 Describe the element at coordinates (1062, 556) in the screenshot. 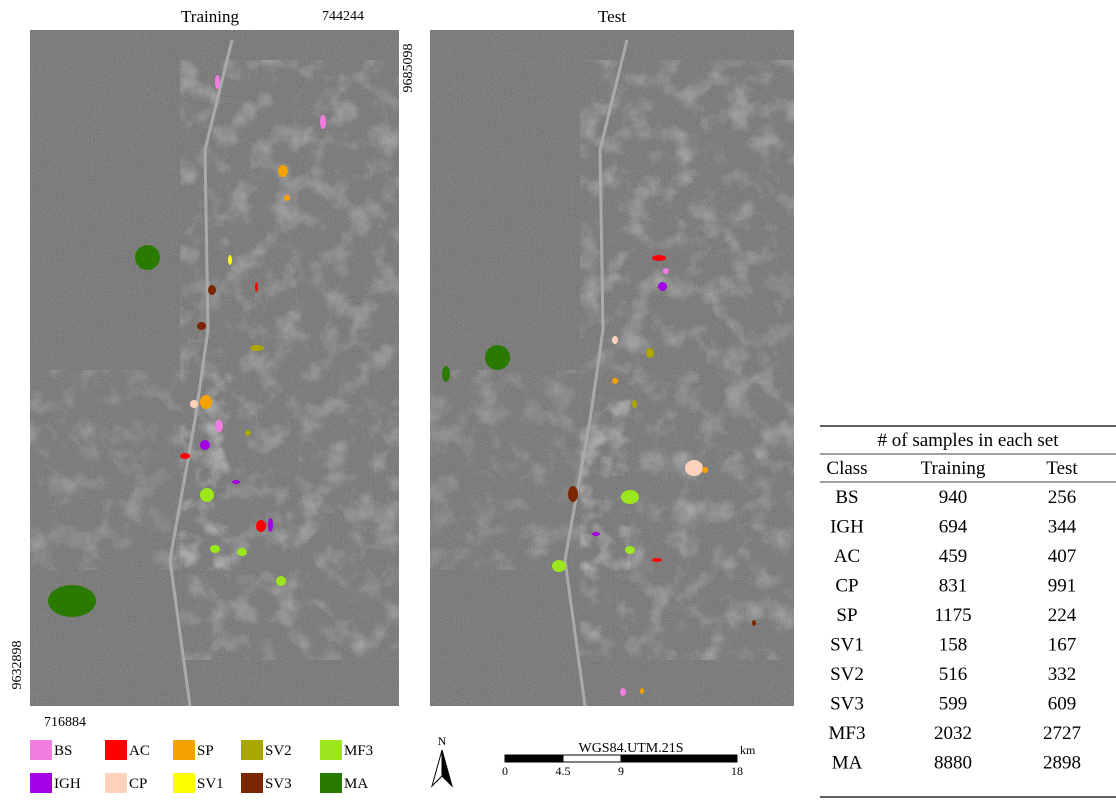

I see `table-cell: 407` at that location.